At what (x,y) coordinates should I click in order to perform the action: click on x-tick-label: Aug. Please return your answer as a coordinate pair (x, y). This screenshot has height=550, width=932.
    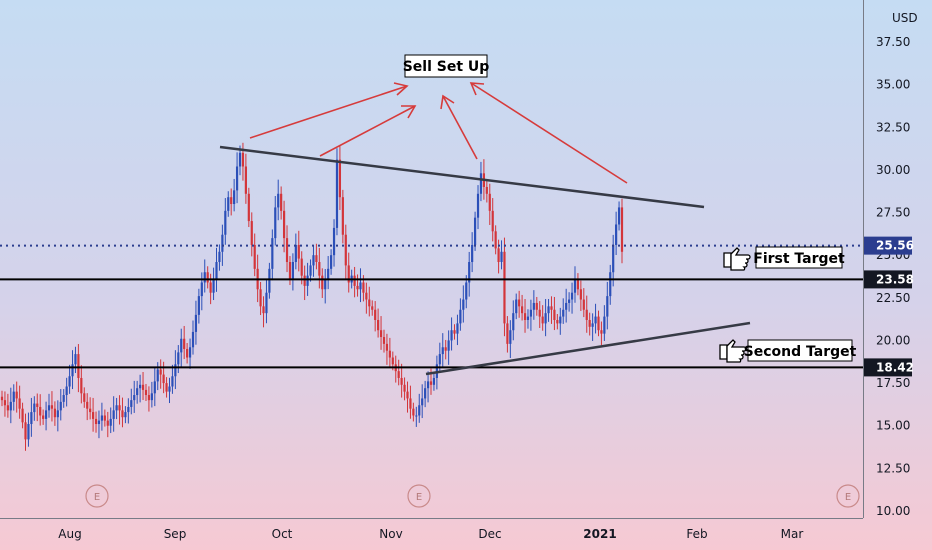
    Looking at the image, I should click on (69, 534).